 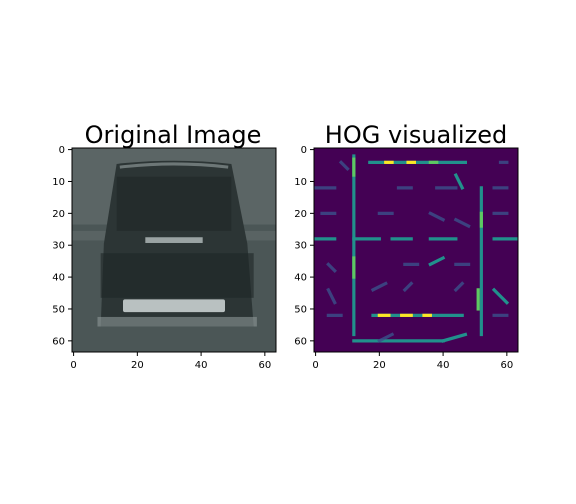 I want to click on image-tailgate, so click(x=177, y=275).